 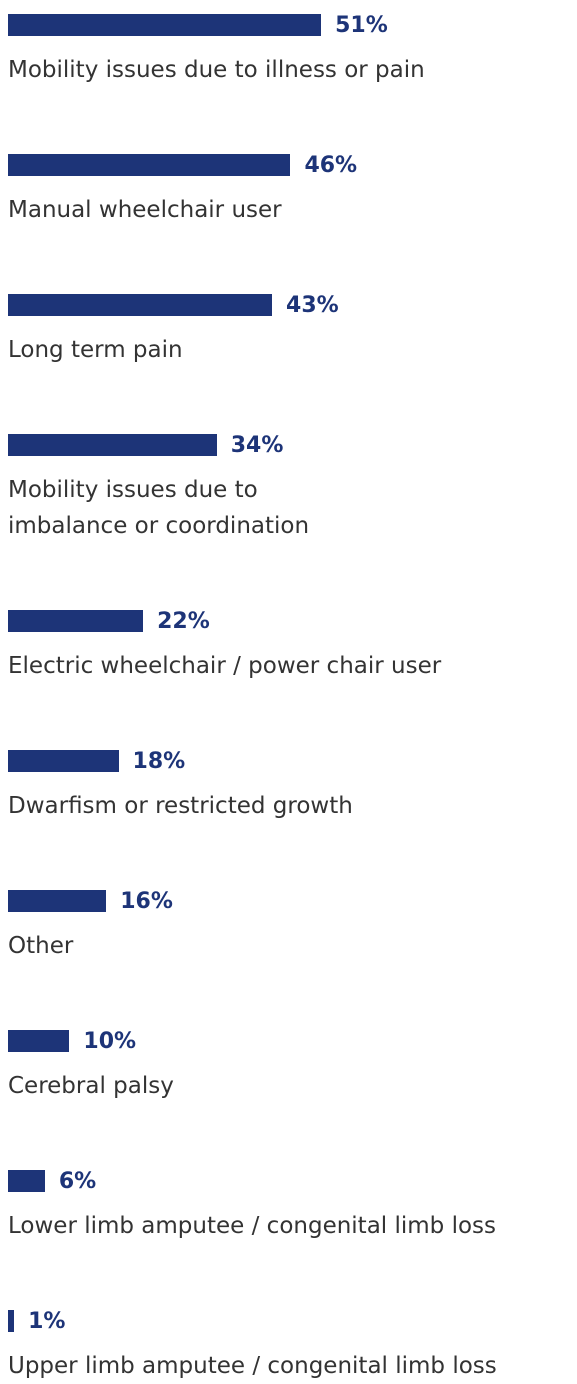 I want to click on value-label: 46%, so click(x=331, y=165).